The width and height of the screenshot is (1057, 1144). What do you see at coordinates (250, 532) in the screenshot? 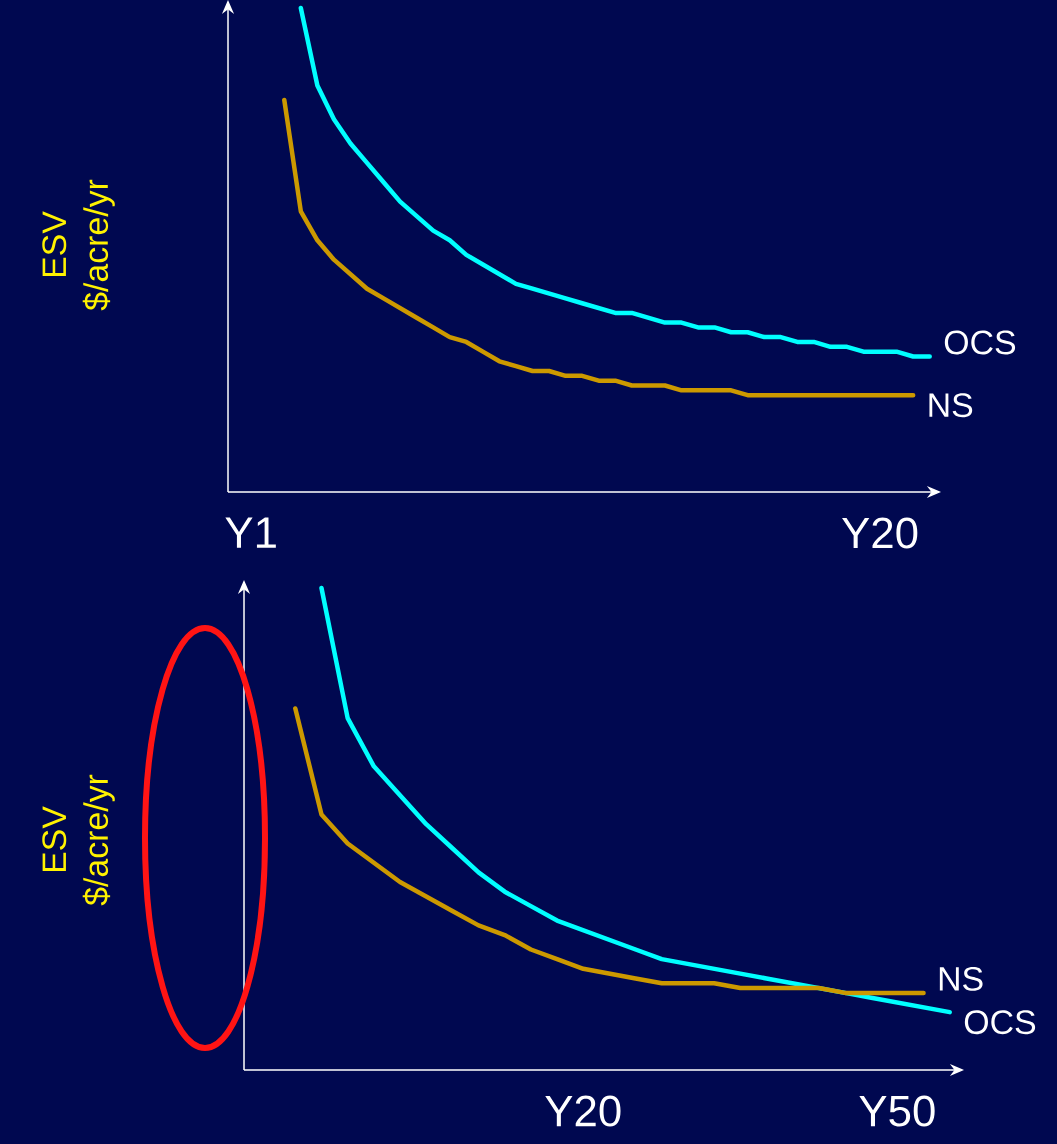
I see `x-tick-label: Y1` at bounding box center [250, 532].